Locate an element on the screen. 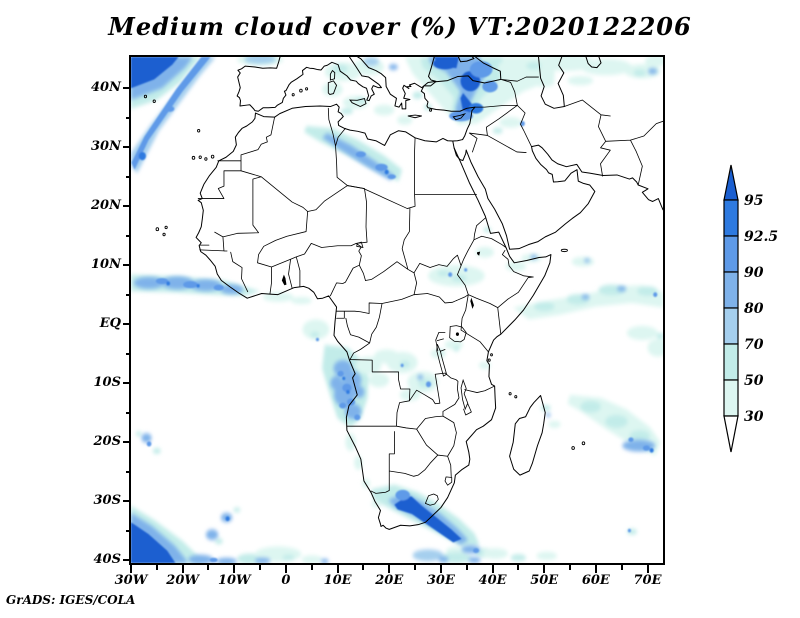 The height and width of the screenshot is (618, 800). lon-tick-label: 50E is located at coordinates (544, 580).